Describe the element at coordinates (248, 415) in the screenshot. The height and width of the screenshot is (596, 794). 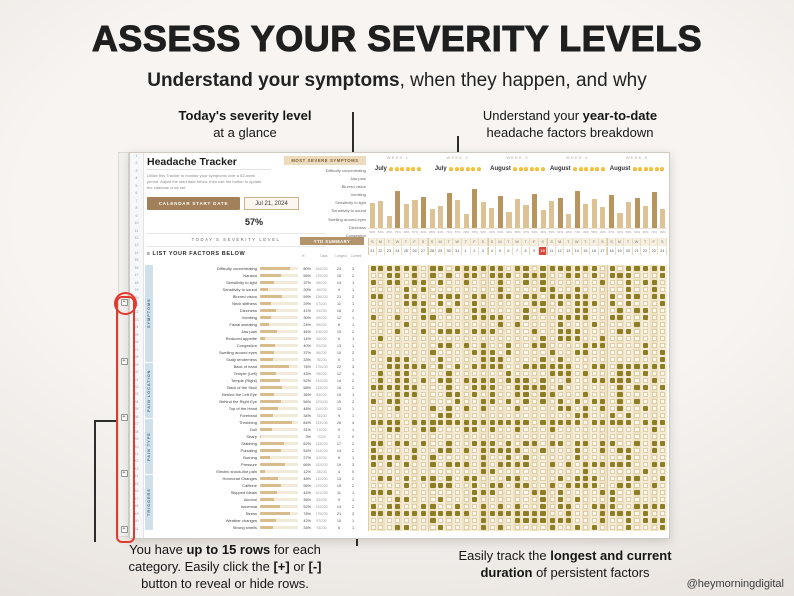
I see `factor-name-cell: Forehead` at that location.